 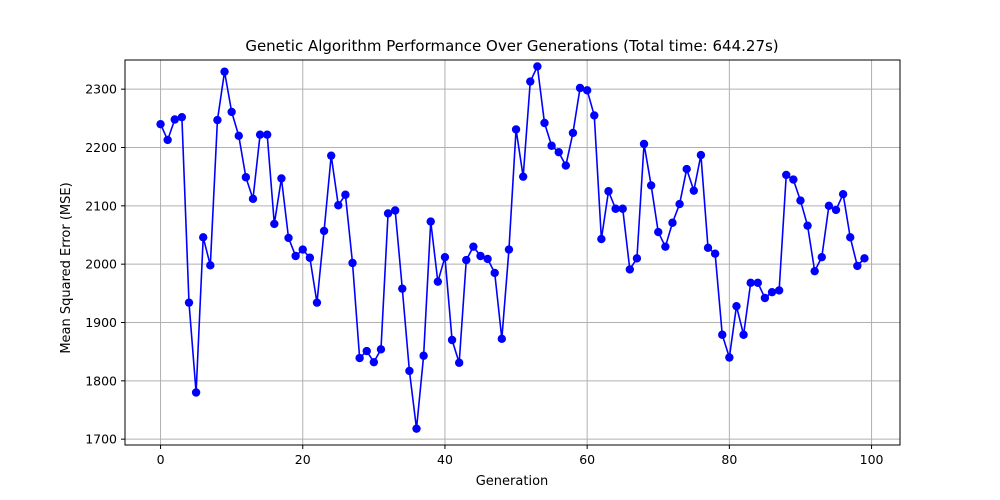 What do you see at coordinates (101, 147) in the screenshot?
I see `y-tick-label: 2200` at bounding box center [101, 147].